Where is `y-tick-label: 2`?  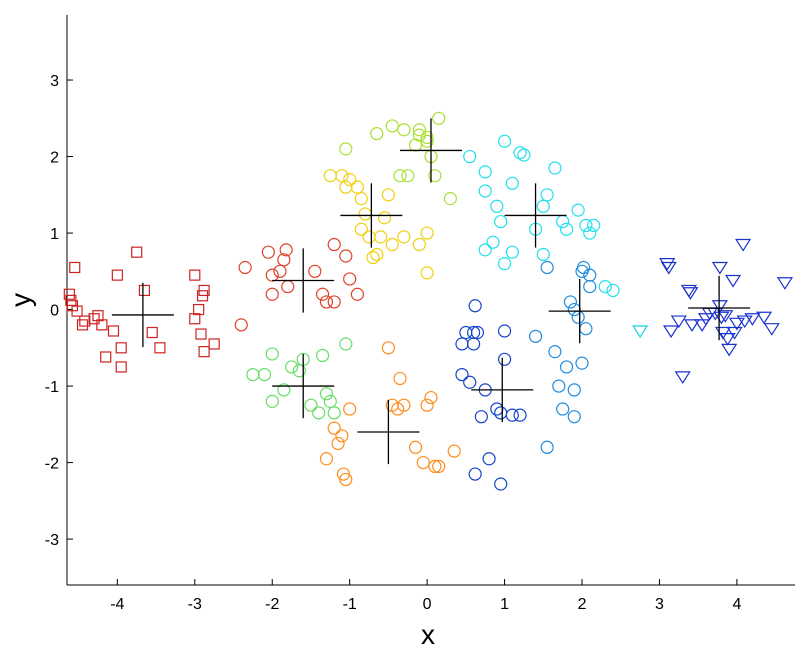
y-tick-label: 2 is located at coordinates (54, 158).